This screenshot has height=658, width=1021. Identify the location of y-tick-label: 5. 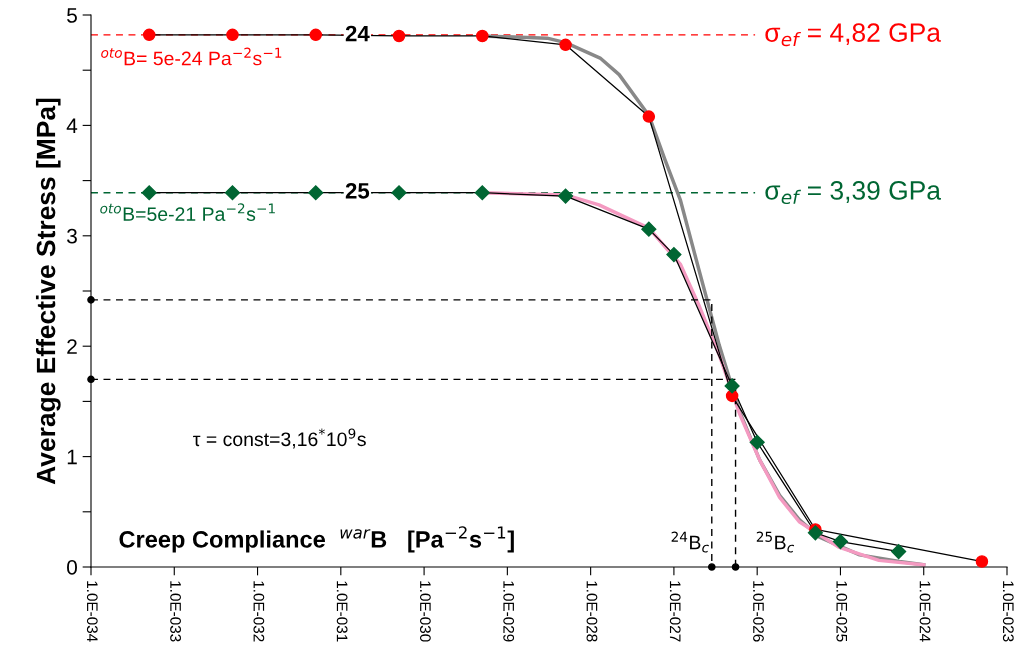
(72, 15).